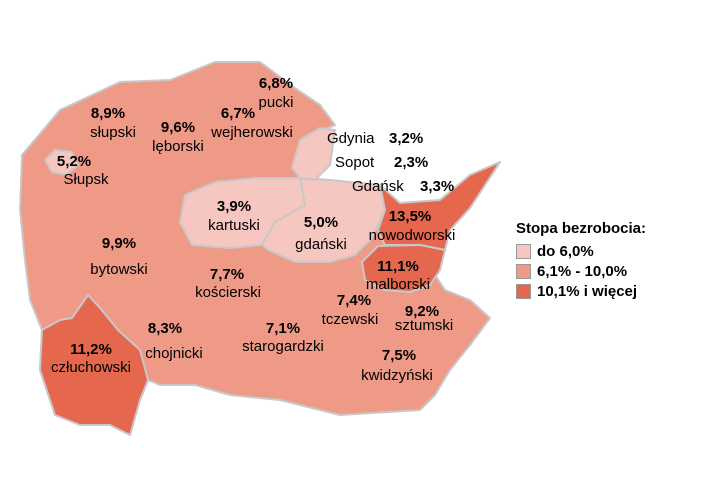  Describe the element at coordinates (234, 225) in the screenshot. I see `name-kartuski: kartuski` at that location.